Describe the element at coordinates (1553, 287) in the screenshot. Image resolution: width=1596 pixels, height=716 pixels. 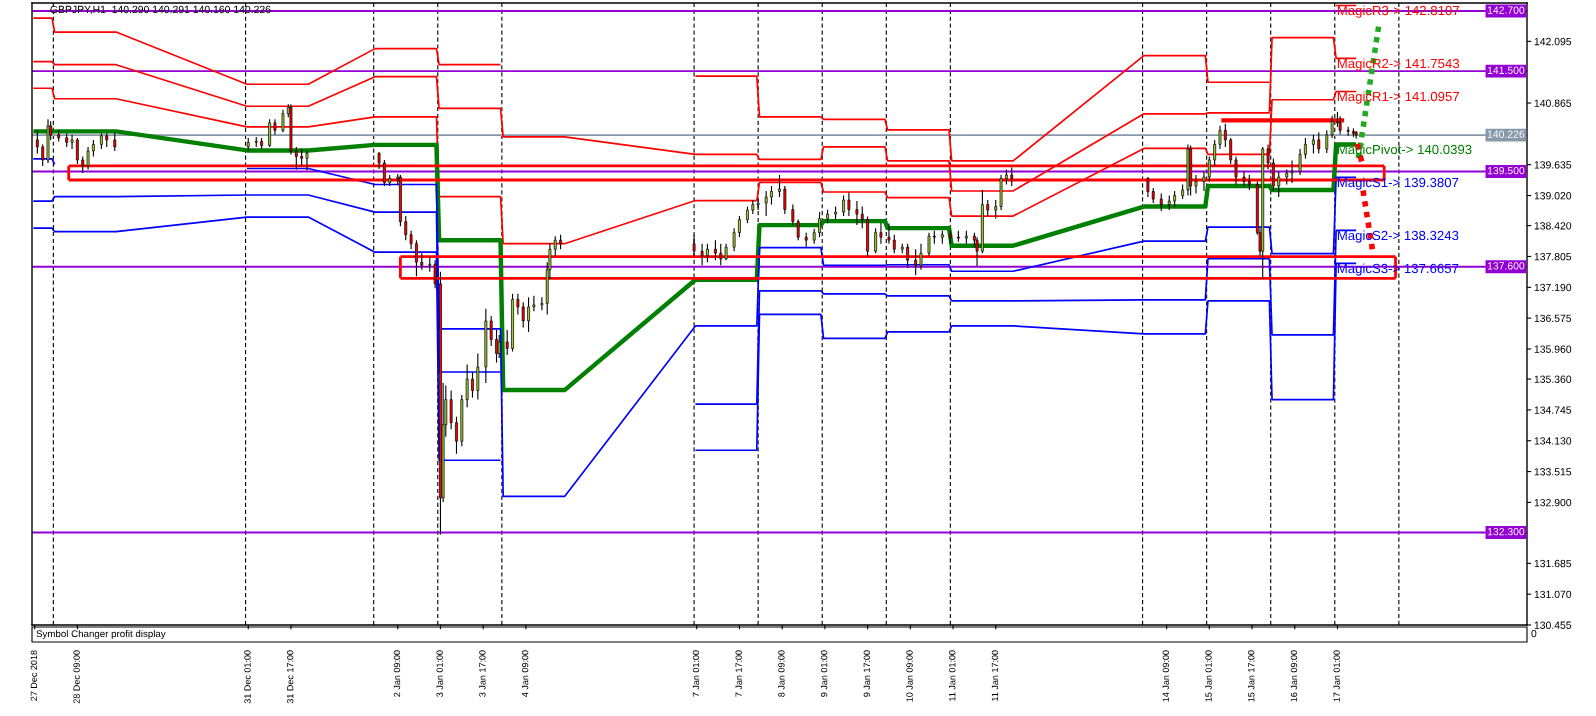
I see `y-tick-label: 137.190` at that location.